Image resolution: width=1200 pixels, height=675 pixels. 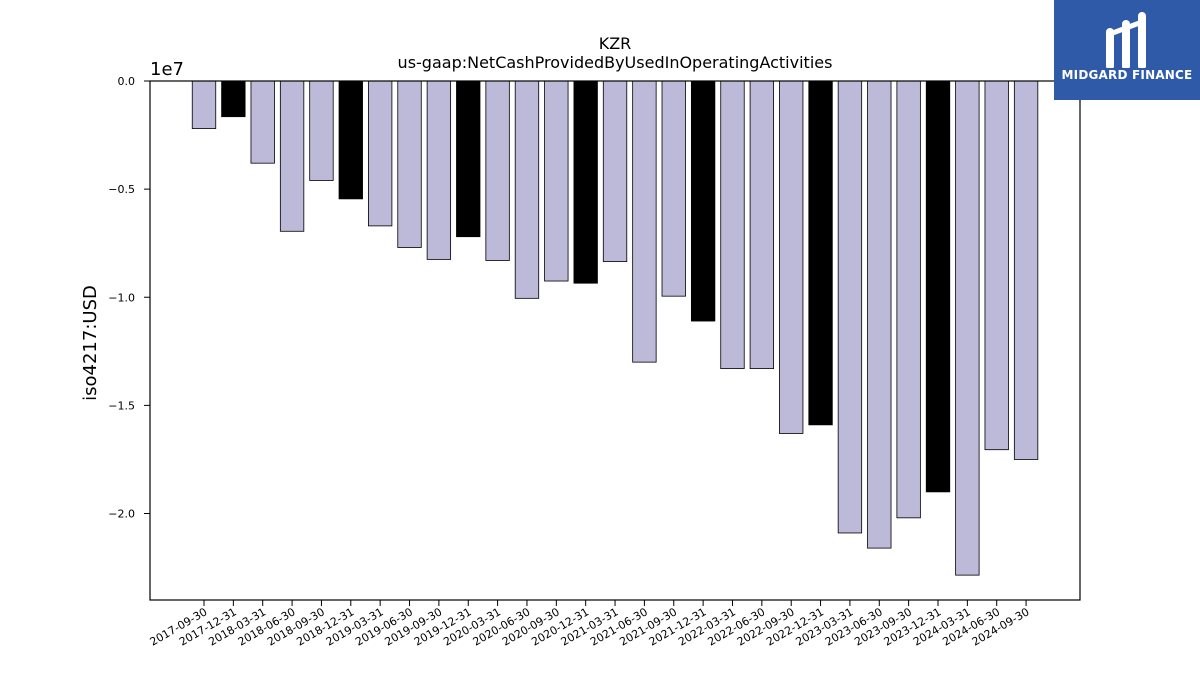 What do you see at coordinates (1127, 75) in the screenshot?
I see `brand-name: MIDGARD FINANCE` at bounding box center [1127, 75].